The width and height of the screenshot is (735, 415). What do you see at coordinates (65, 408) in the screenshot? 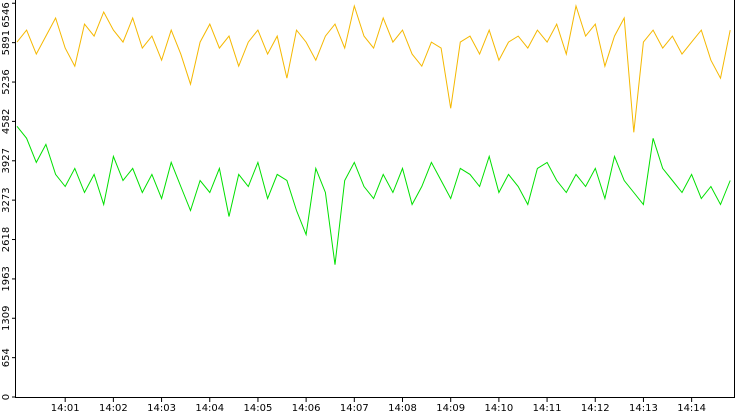
I see `x-tick-label: 14:01` at bounding box center [65, 408].